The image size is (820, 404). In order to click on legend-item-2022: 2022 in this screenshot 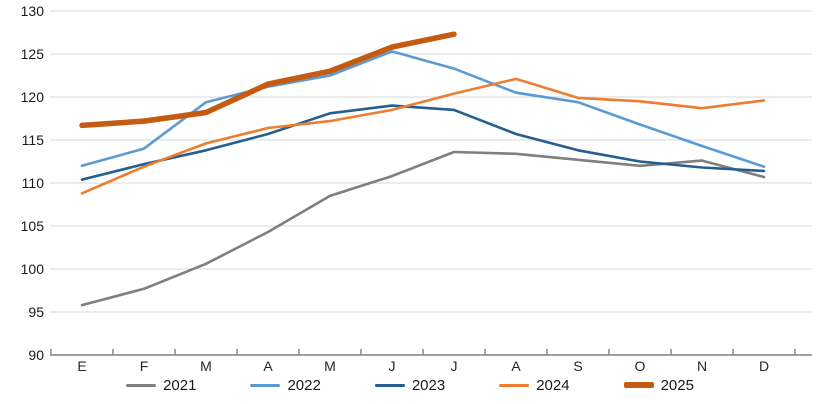, I will do `click(285, 385)`.